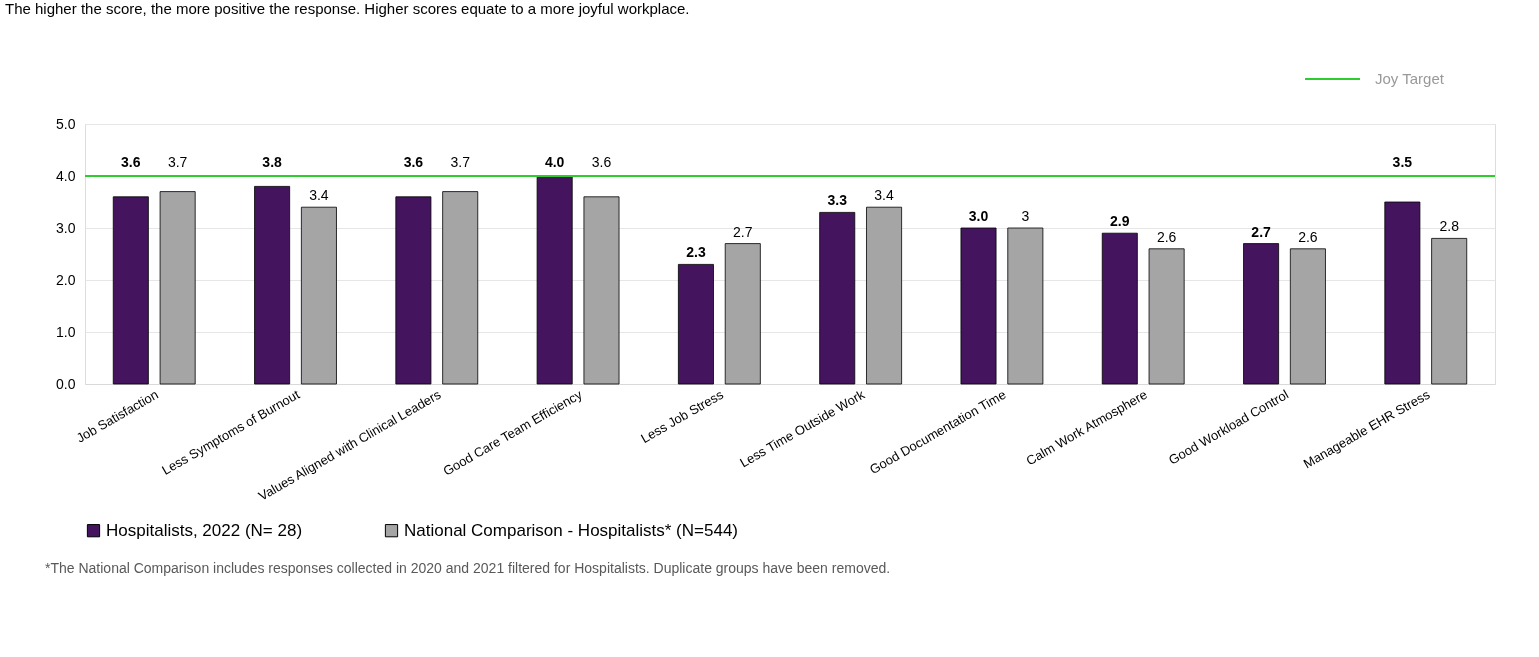 This screenshot has width=1539, height=657. What do you see at coordinates (1410, 78) in the screenshot?
I see `legend-label: Joy Target` at bounding box center [1410, 78].